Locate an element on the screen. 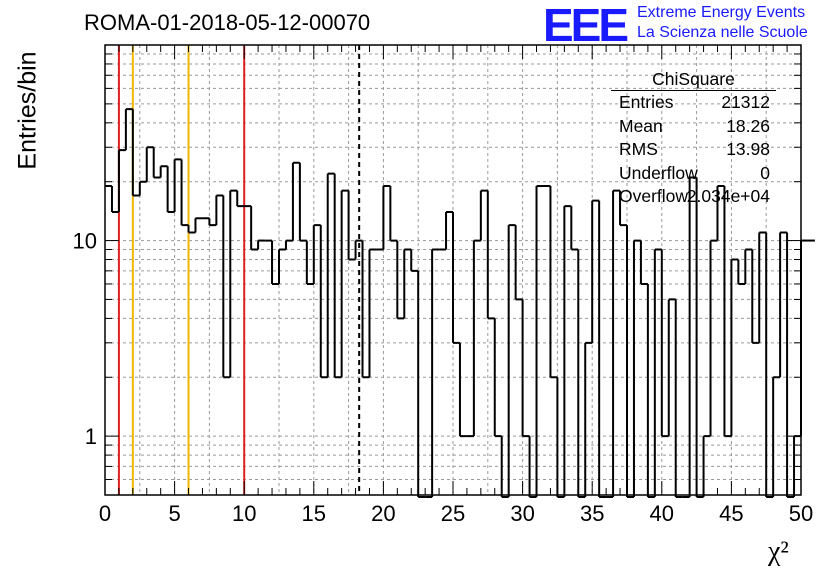 The height and width of the screenshot is (572, 836). chart-title: ROMA-01-2018-05-12-00070 is located at coordinates (227, 22).